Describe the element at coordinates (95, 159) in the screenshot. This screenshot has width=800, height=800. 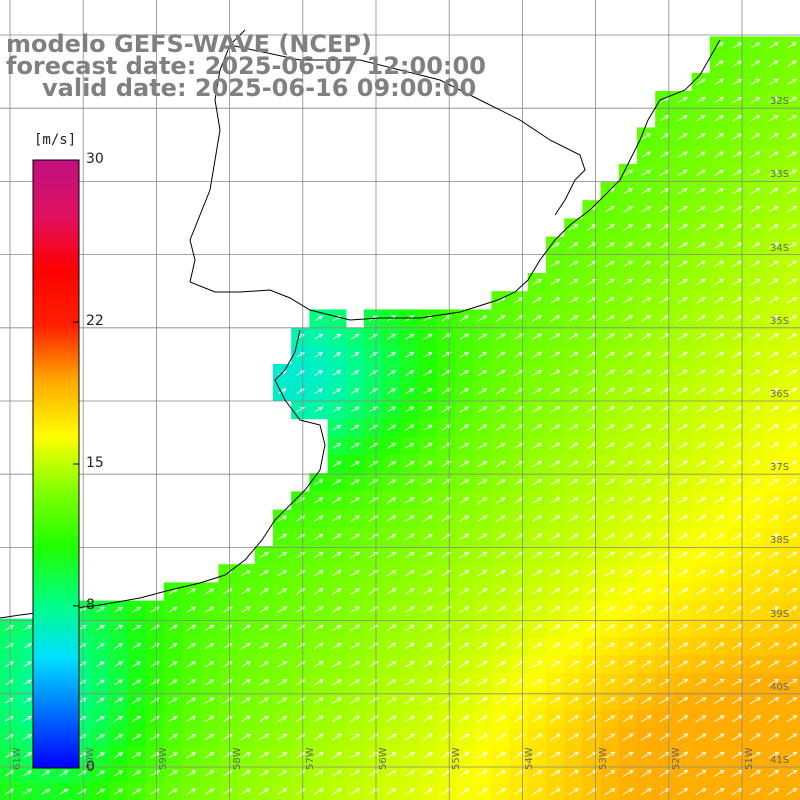
I see `colorbar-tick-label: 30` at that location.